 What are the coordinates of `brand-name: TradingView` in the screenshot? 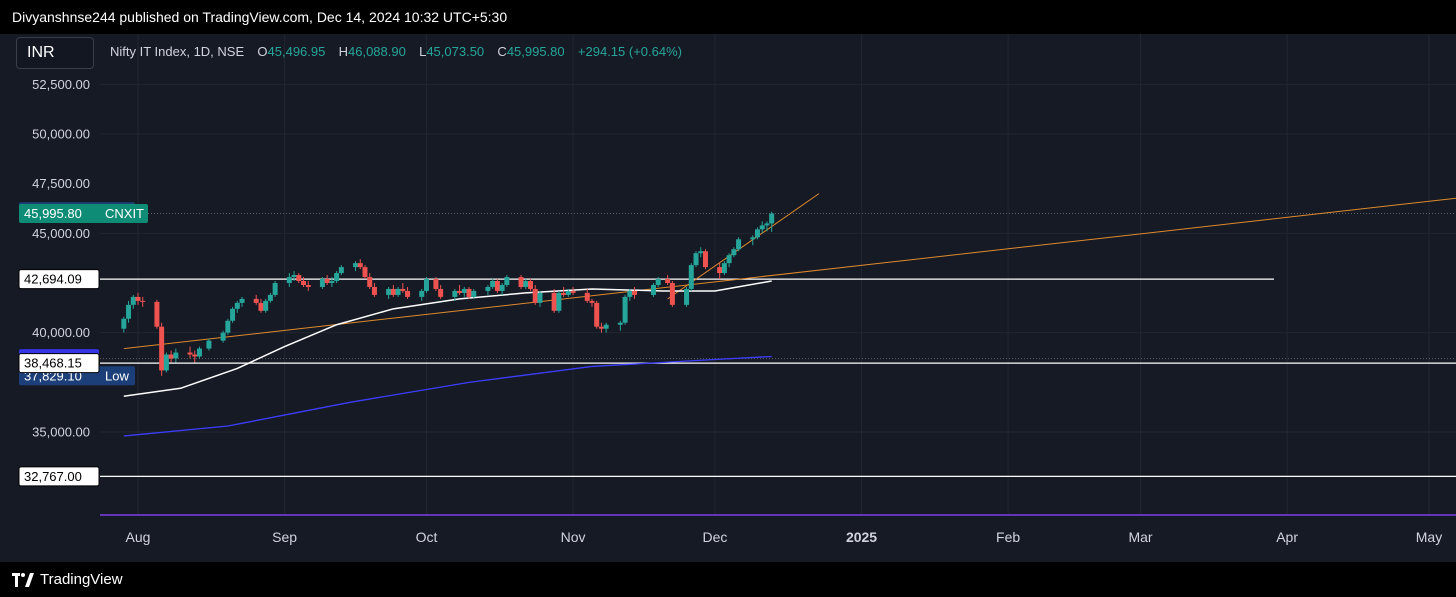 It's located at (81, 579).